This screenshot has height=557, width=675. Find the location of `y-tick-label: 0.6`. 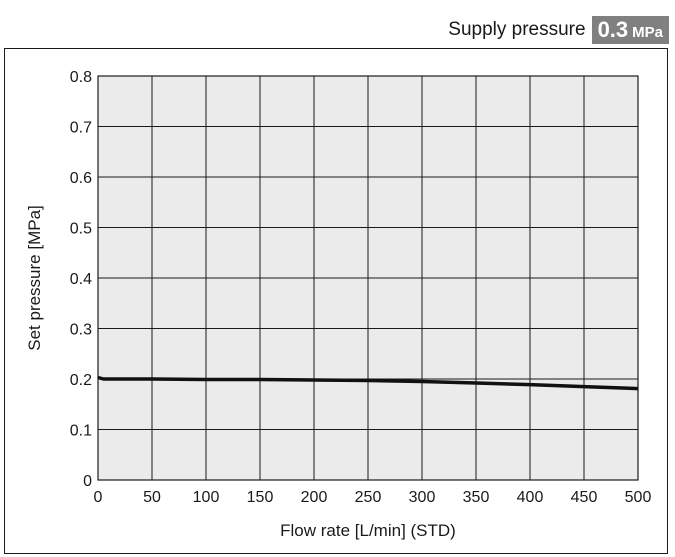

y-tick-label: 0.6 is located at coordinates (81, 178).